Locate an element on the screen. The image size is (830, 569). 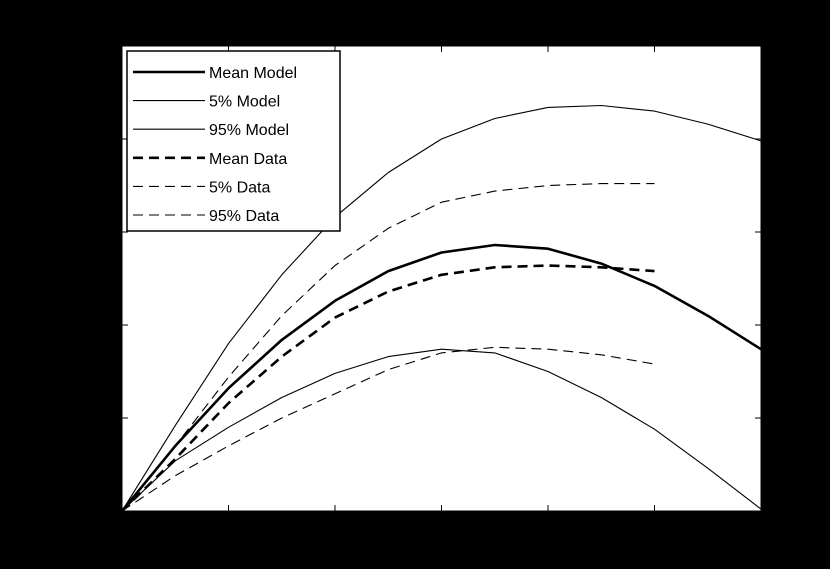
y-tick-label: 0.25 is located at coordinates (102, 47).